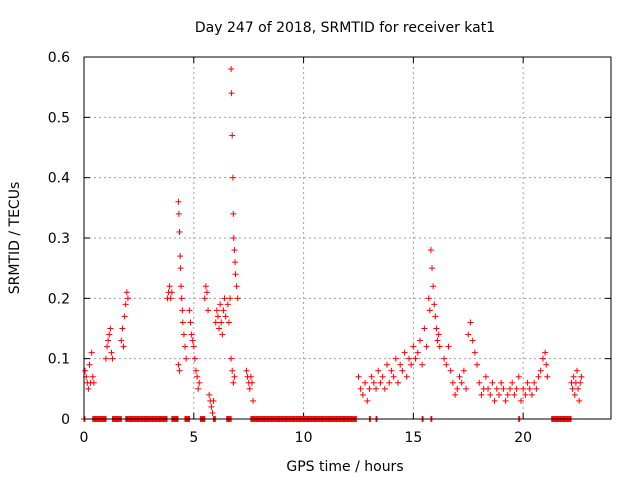 The image size is (640, 480). I want to click on y-tick-label: 0.1, so click(59, 360).